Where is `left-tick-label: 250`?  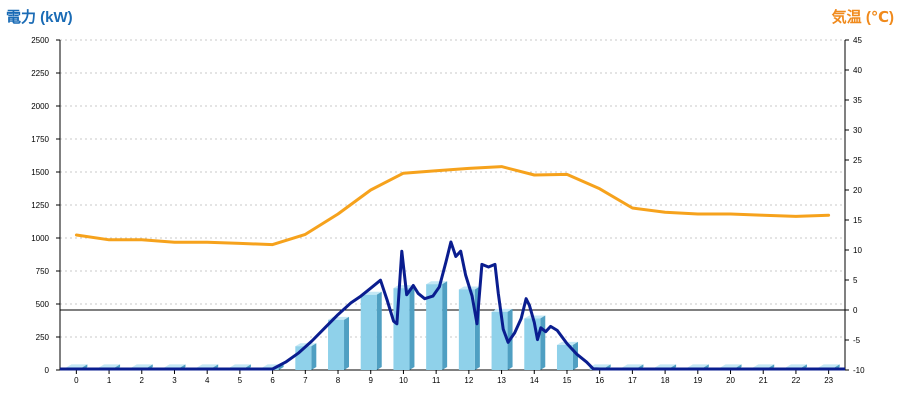 left-tick-label: 250 is located at coordinates (43, 337).